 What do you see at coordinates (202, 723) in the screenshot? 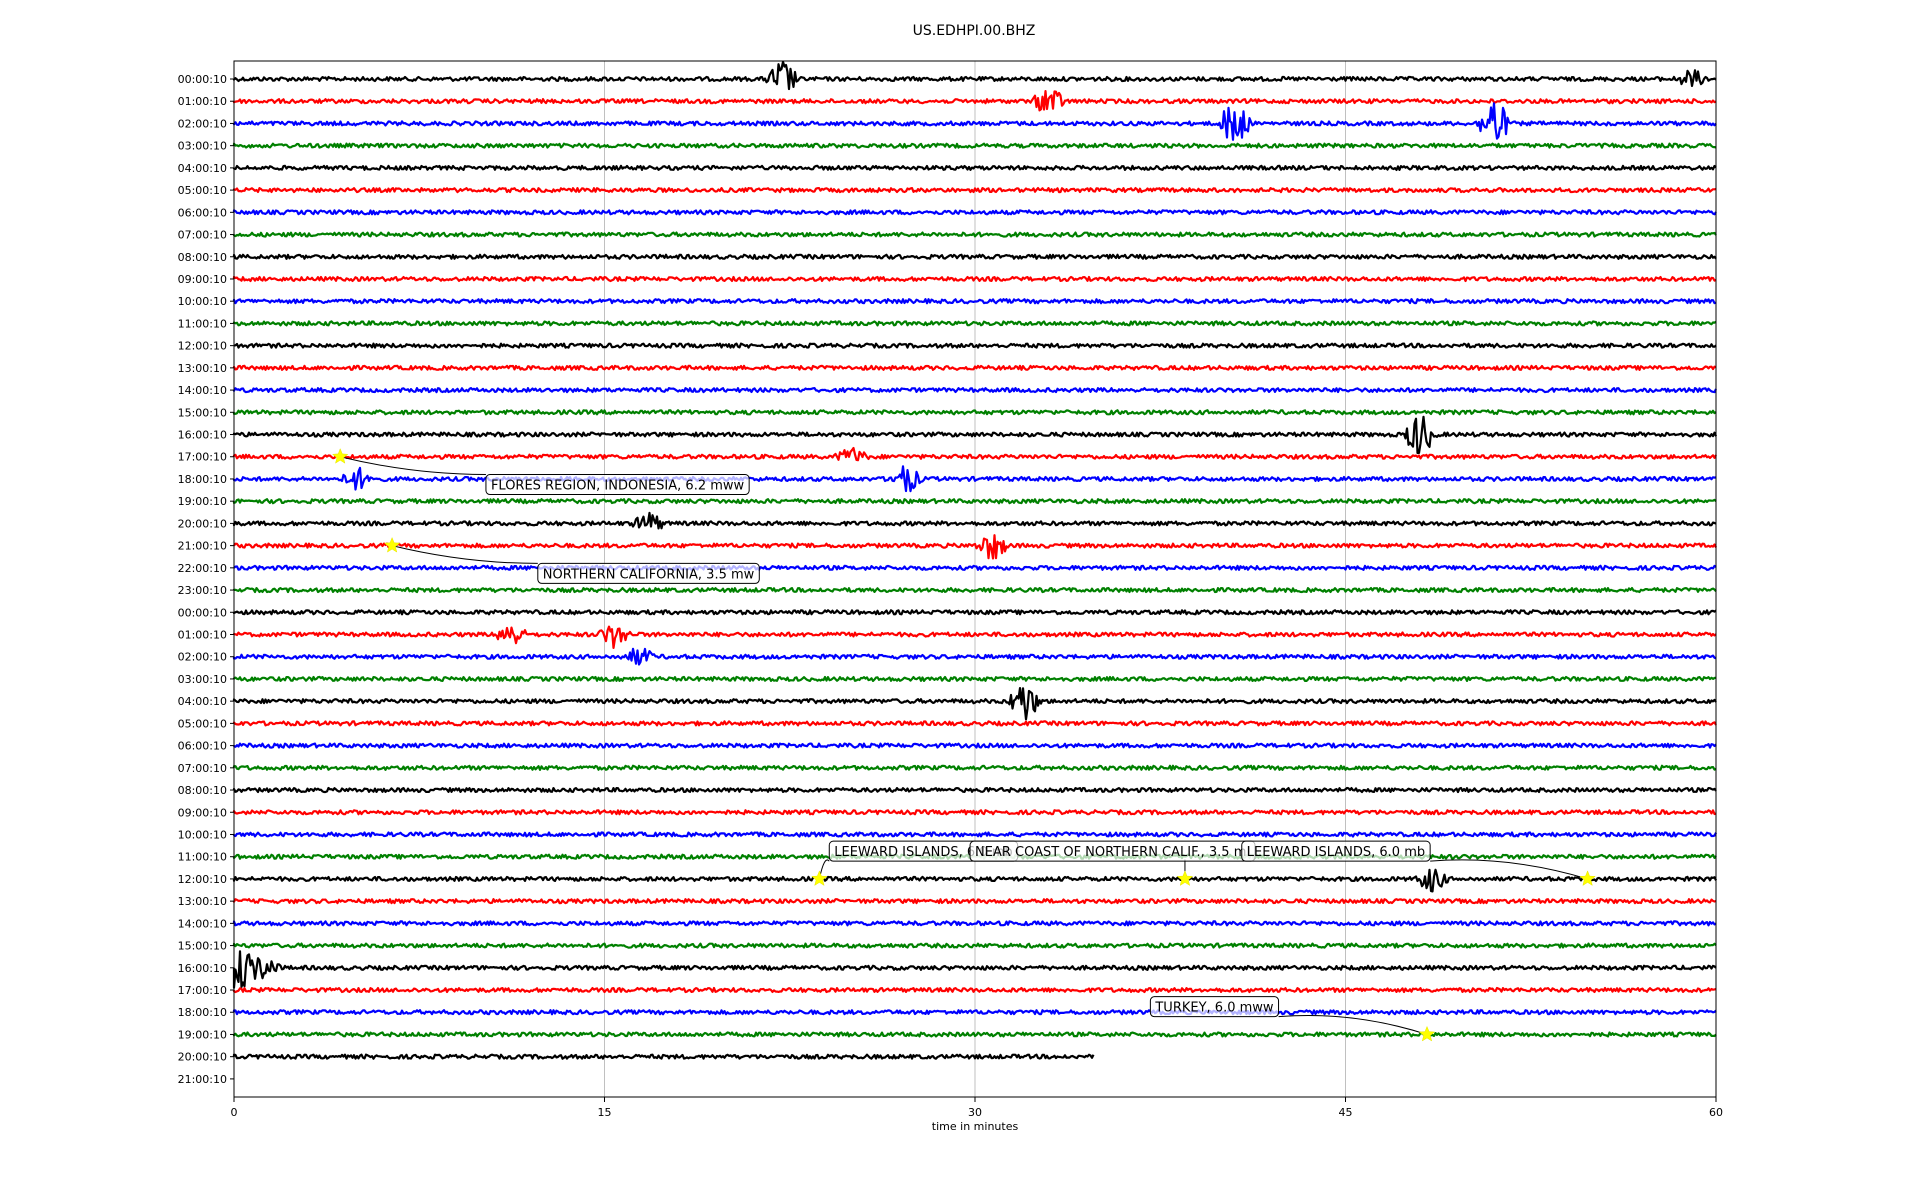
I see `row-label-29: 05:00:10` at bounding box center [202, 723].